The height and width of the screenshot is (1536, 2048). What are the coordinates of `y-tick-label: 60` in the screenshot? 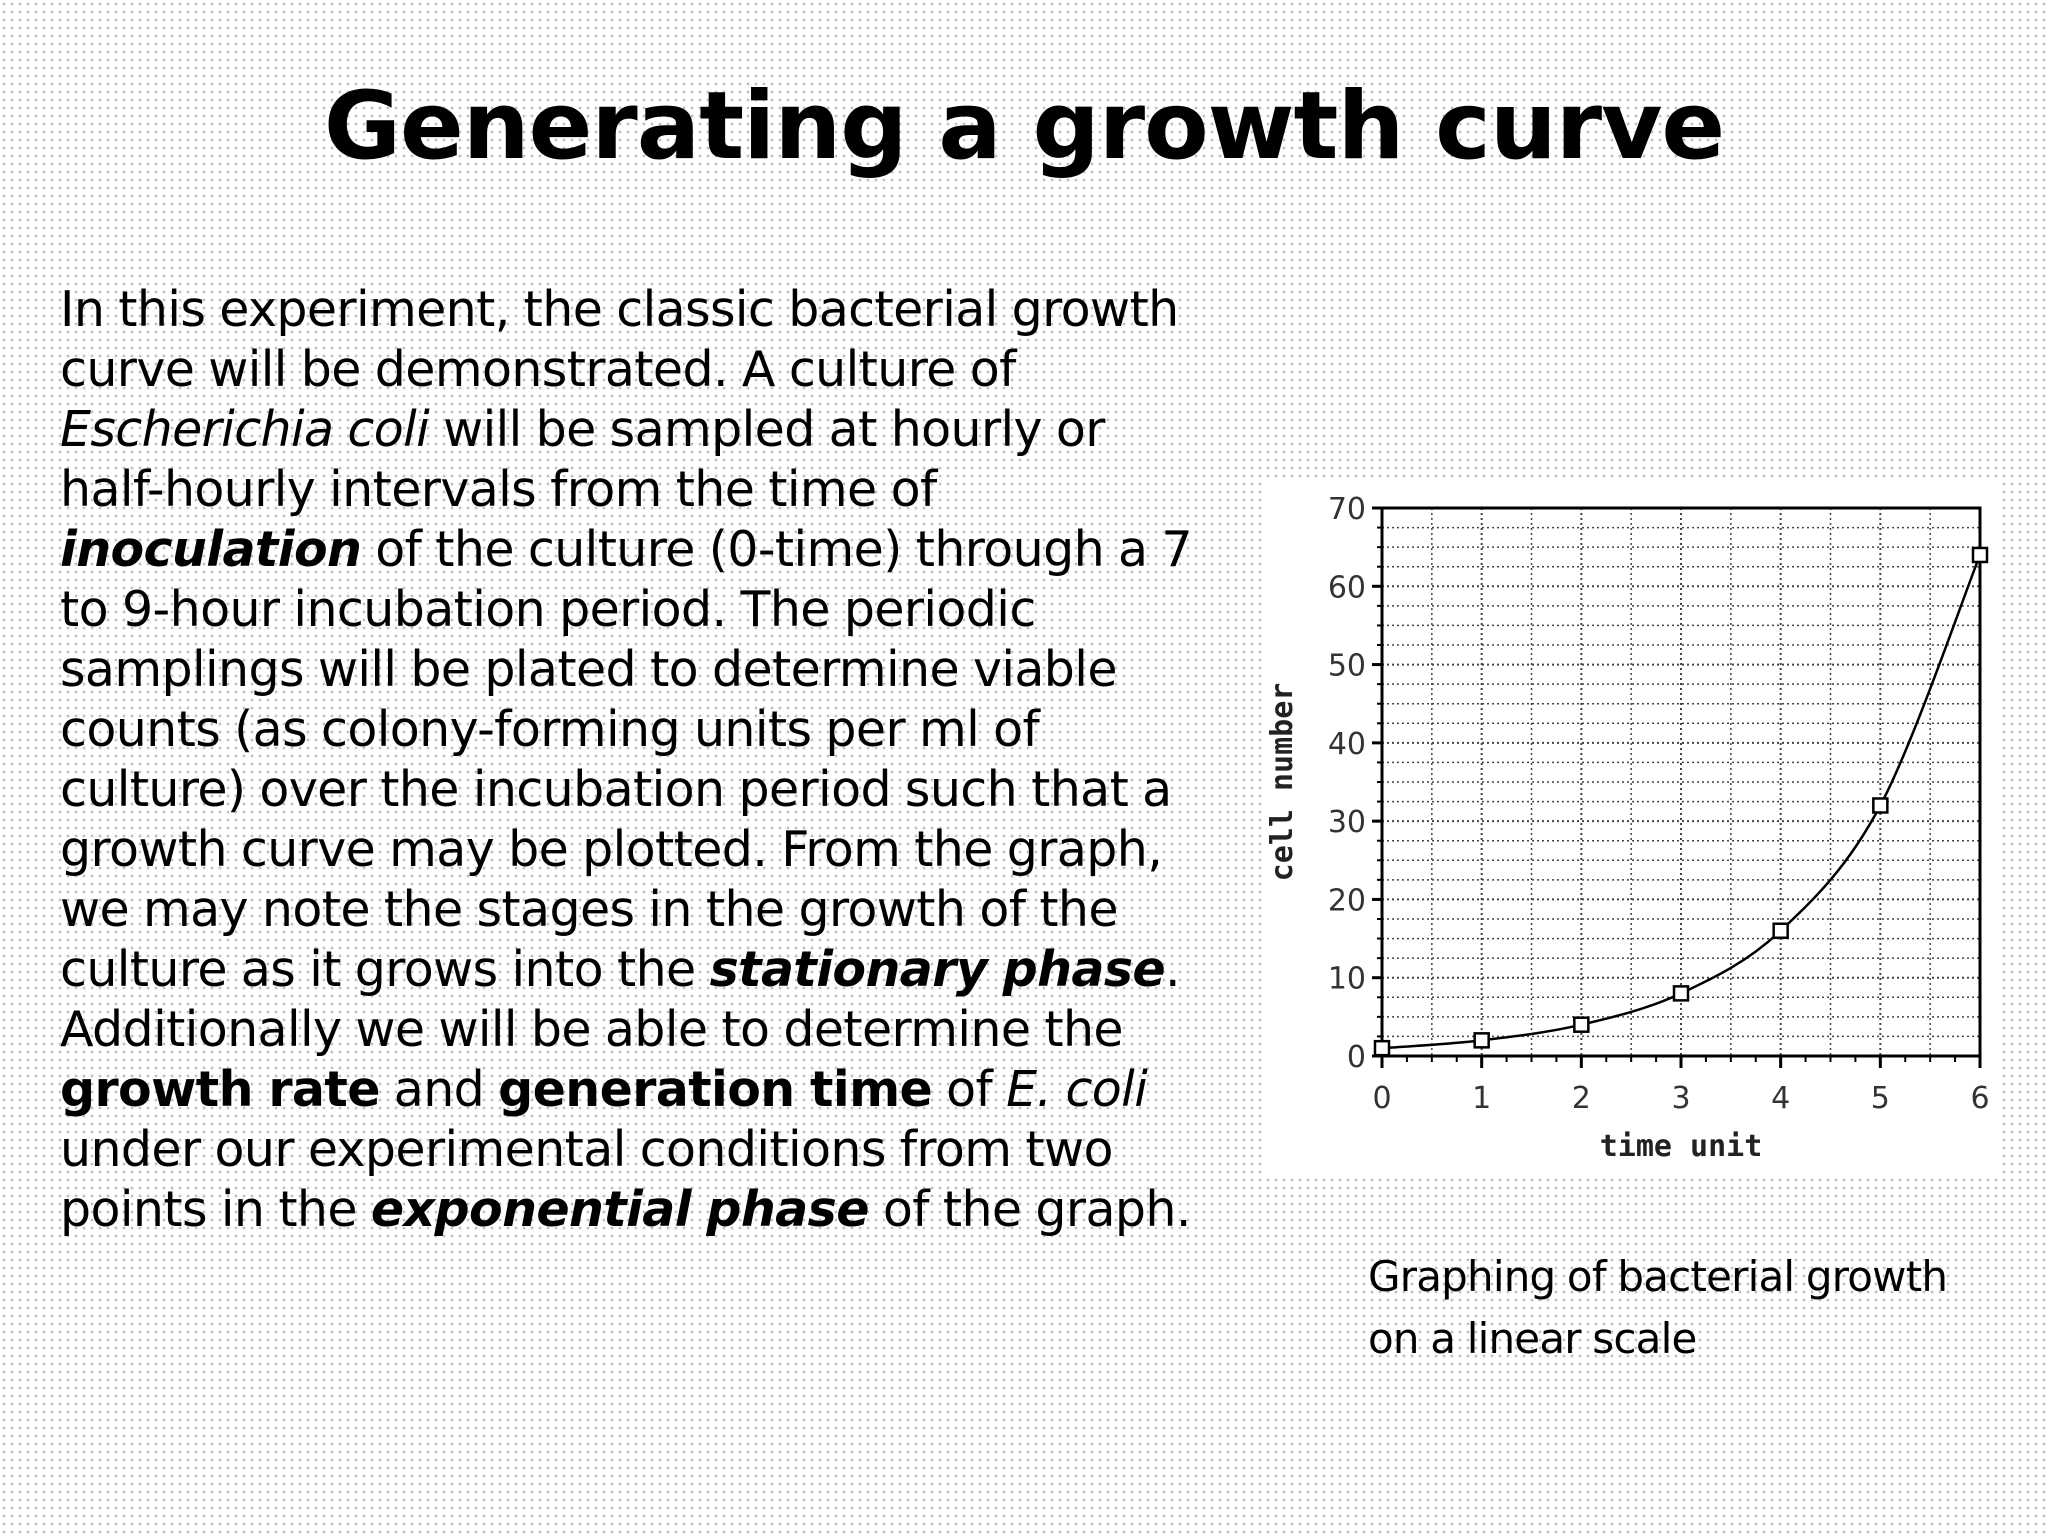 It's located at (1347, 587).